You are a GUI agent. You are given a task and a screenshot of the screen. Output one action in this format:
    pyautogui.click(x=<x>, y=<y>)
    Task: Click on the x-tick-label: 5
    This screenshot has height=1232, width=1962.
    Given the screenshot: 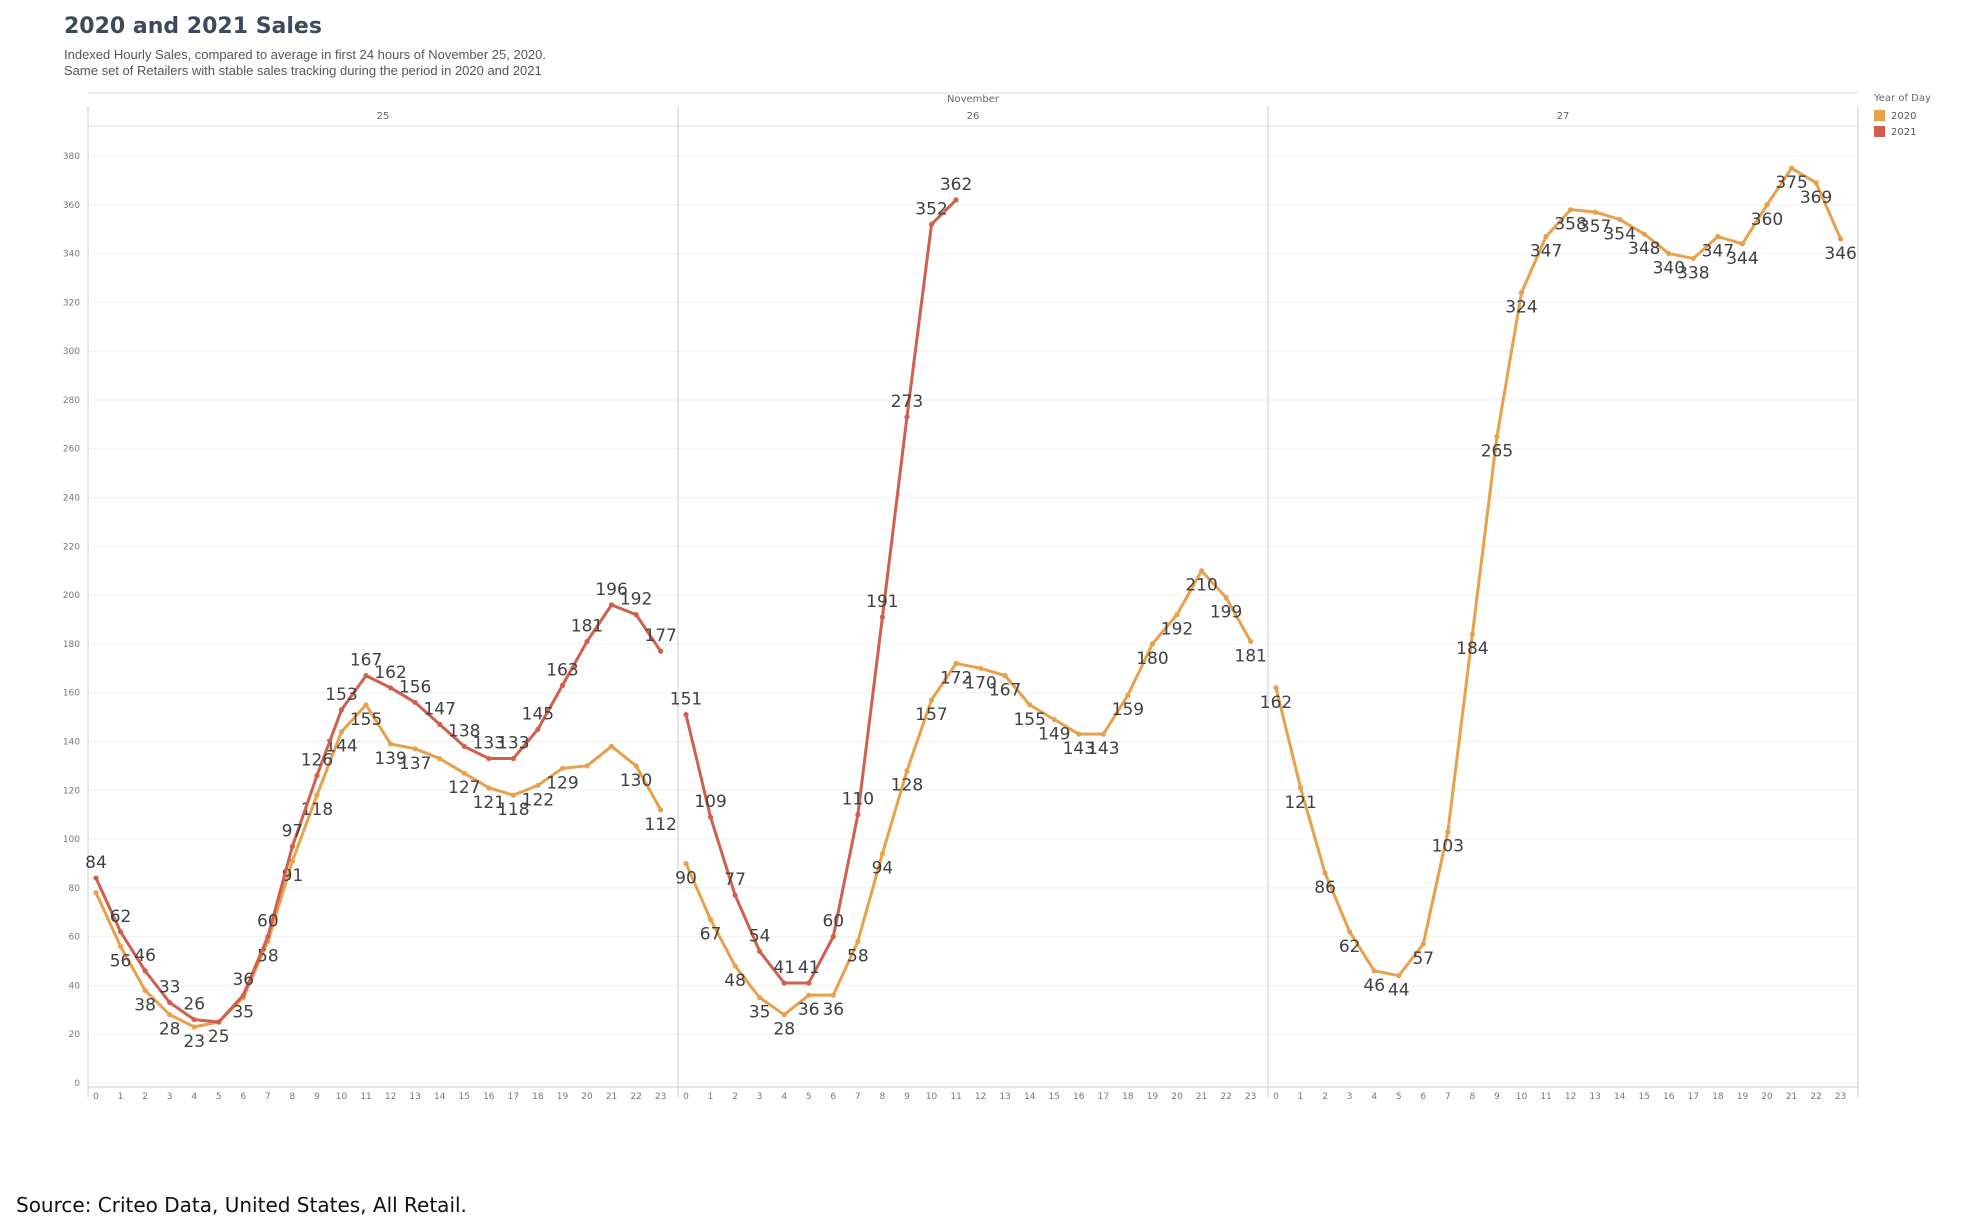 What is the action you would take?
    pyautogui.click(x=1399, y=1097)
    